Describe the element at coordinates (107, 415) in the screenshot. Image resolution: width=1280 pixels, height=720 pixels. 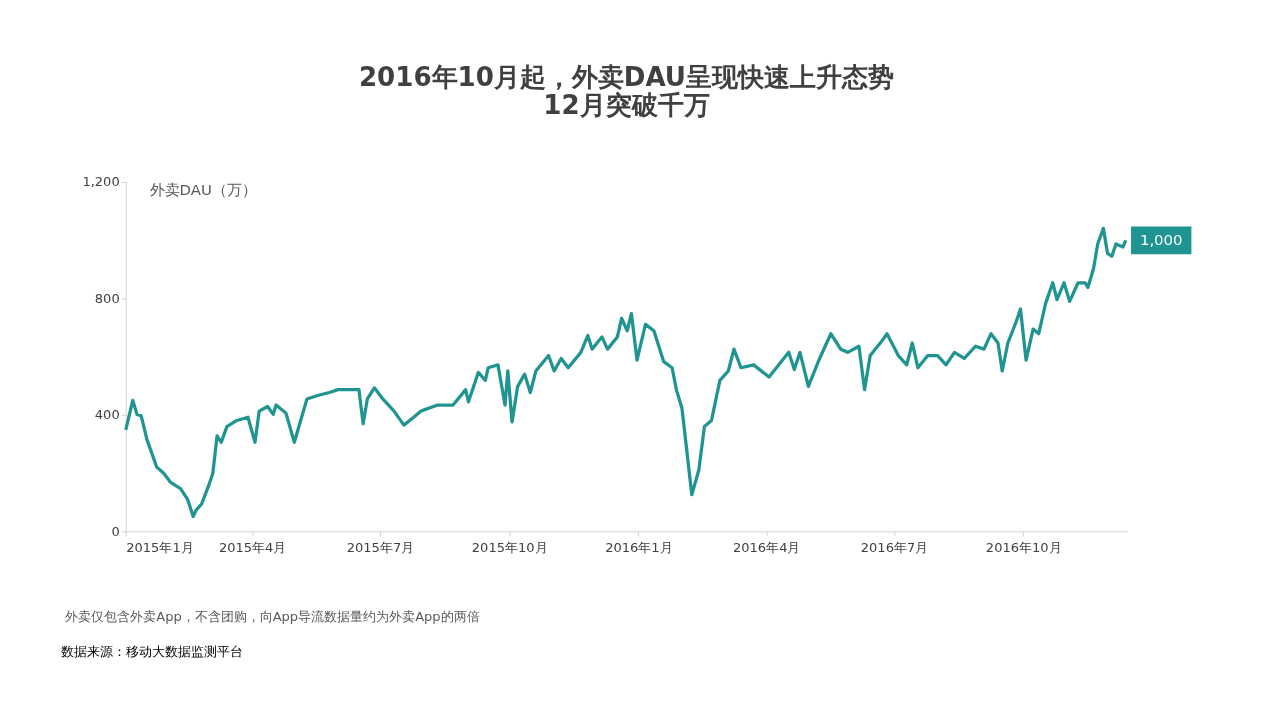
I see `y-tick-label: 400` at that location.